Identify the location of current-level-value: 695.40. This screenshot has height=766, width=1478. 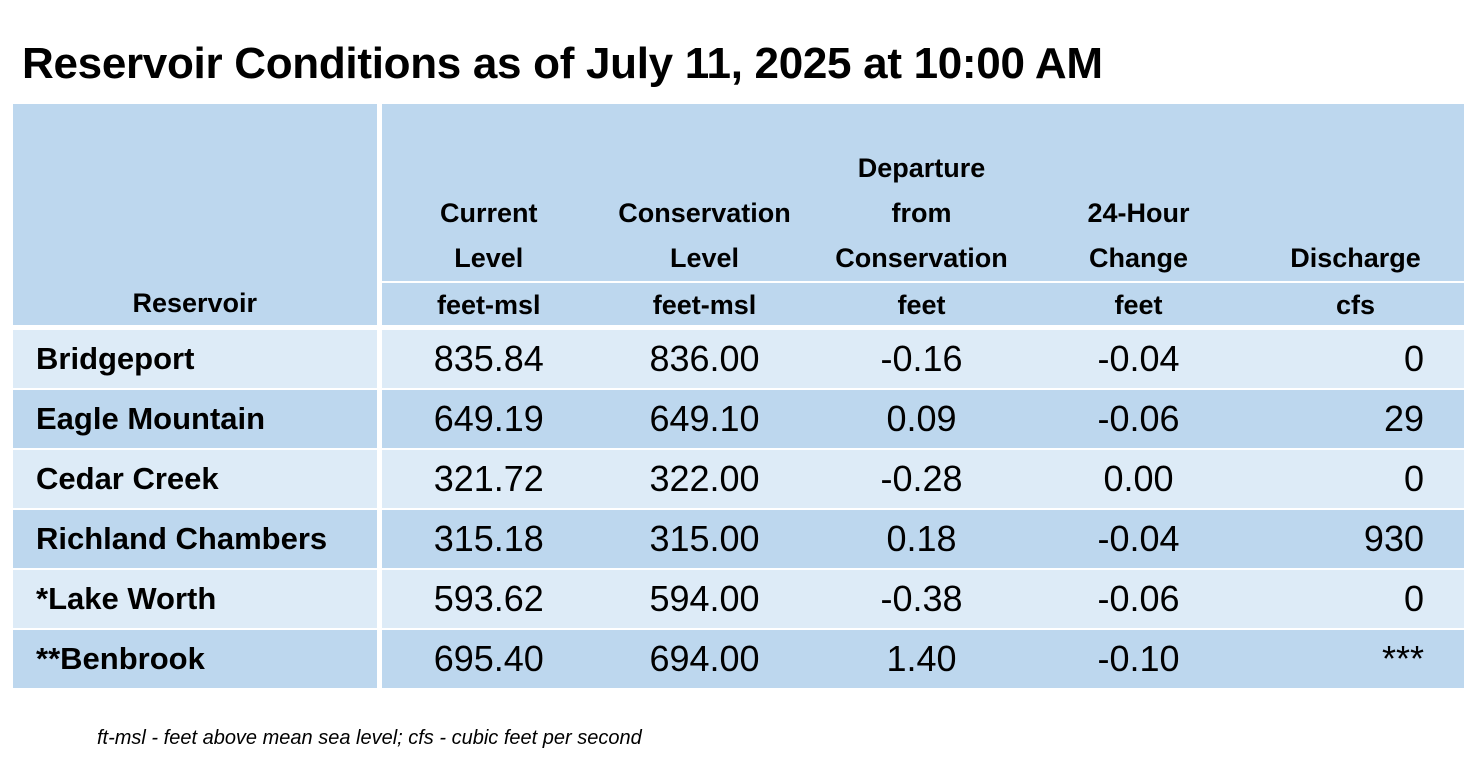
(487, 659).